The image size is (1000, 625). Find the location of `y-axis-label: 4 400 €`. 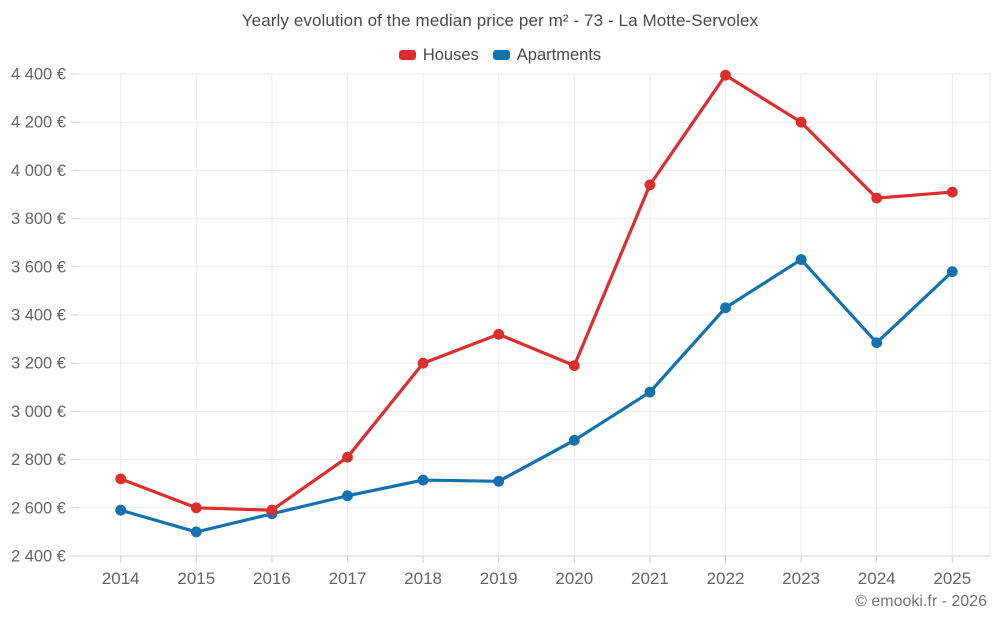

y-axis-label: 4 400 € is located at coordinates (38, 75).